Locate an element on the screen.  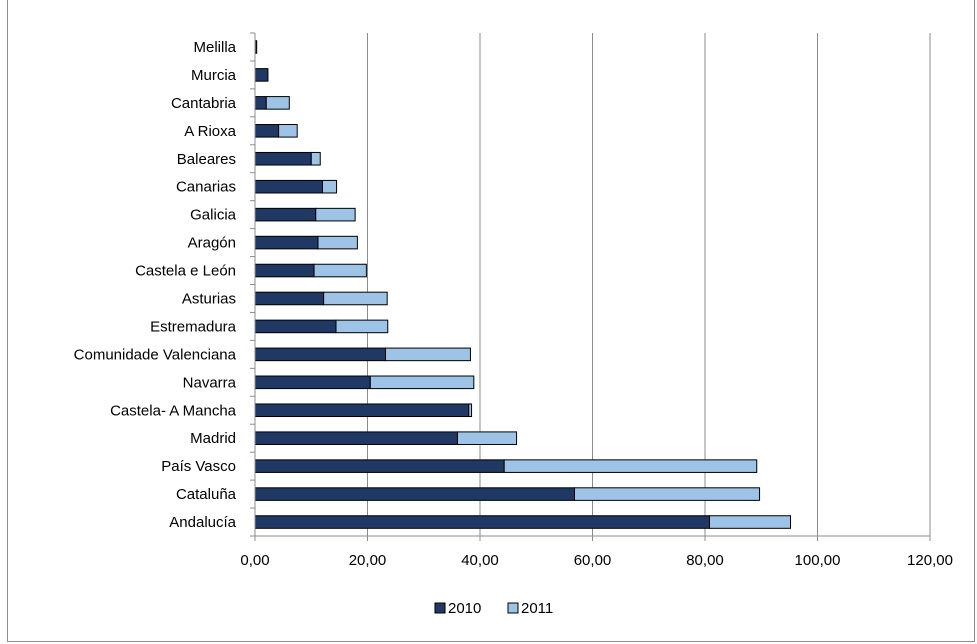
bar-2010-navarra is located at coordinates (312, 382).